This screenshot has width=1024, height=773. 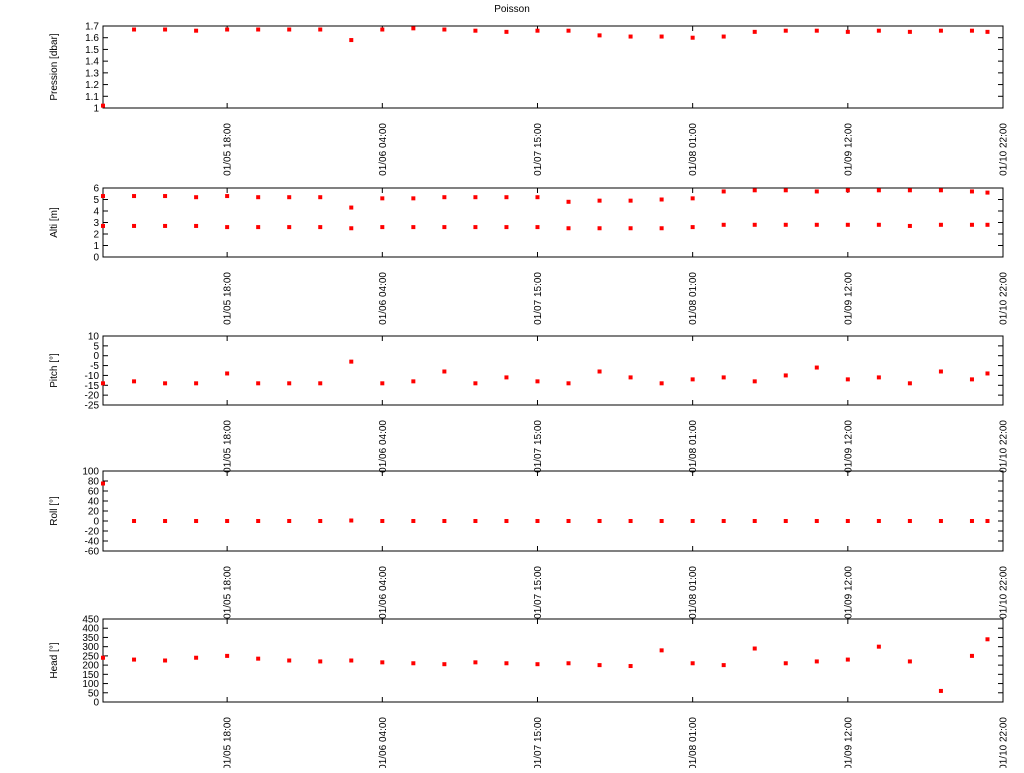 I want to click on x-tick-label: 01/06 04:00, so click(x=383, y=446).